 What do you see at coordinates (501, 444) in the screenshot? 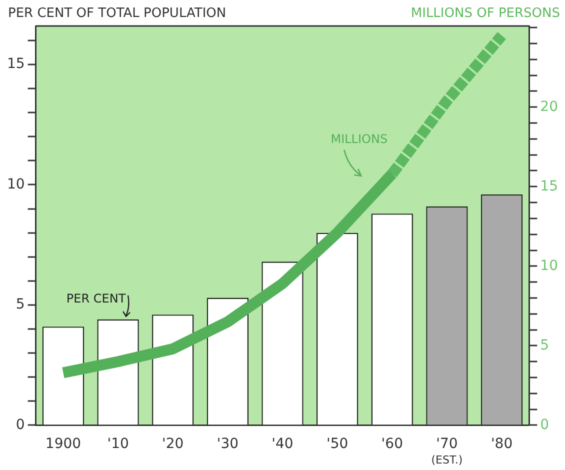
I see `x-tick-label: '80` at bounding box center [501, 444].